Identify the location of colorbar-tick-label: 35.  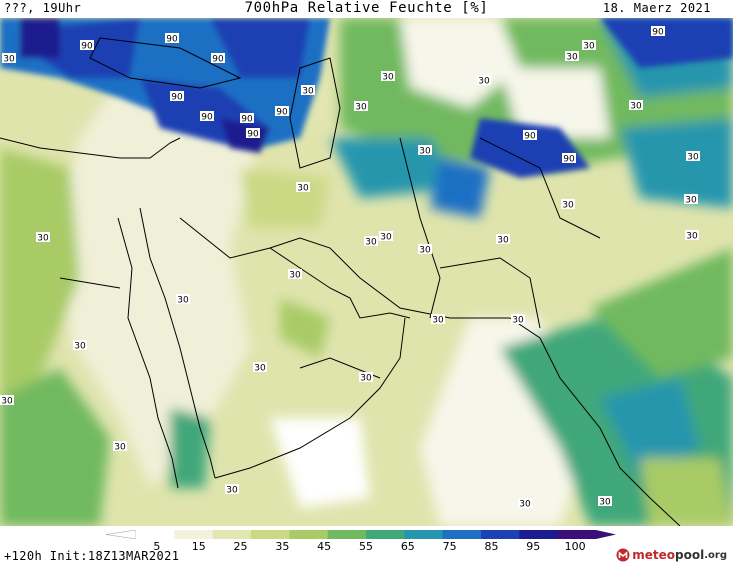
(282, 546).